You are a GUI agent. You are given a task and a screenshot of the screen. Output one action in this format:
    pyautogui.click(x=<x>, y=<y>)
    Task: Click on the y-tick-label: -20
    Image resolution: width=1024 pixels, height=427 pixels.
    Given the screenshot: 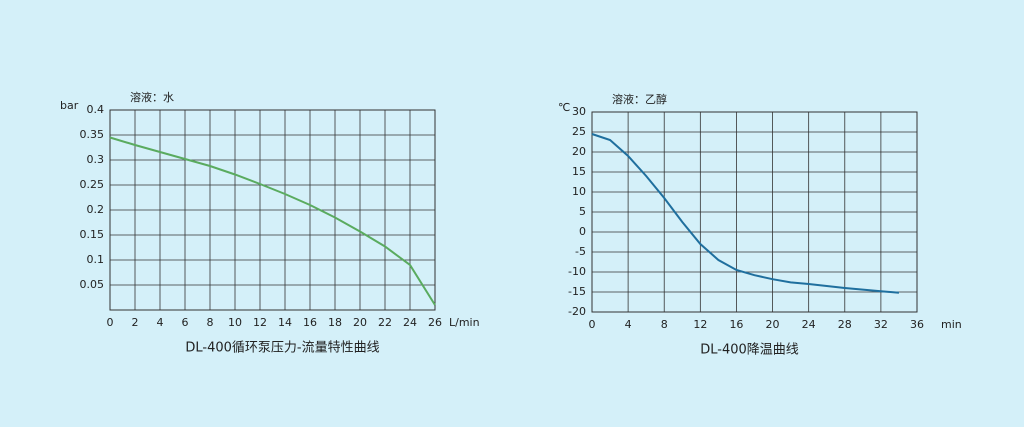 What is the action you would take?
    pyautogui.click(x=577, y=311)
    